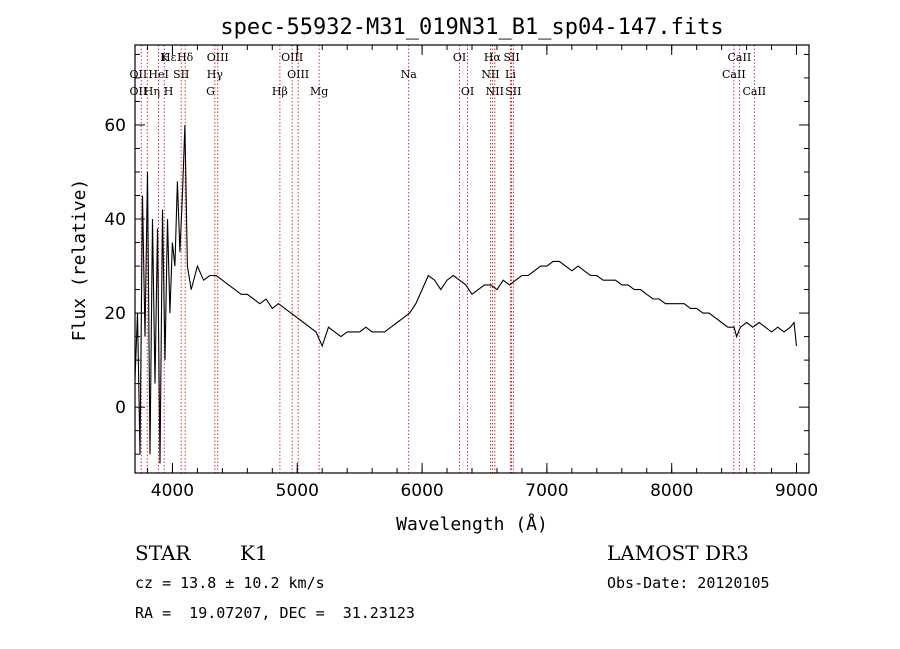  Describe the element at coordinates (215, 74) in the screenshot. I see `emission-line-label: Hγ` at that location.